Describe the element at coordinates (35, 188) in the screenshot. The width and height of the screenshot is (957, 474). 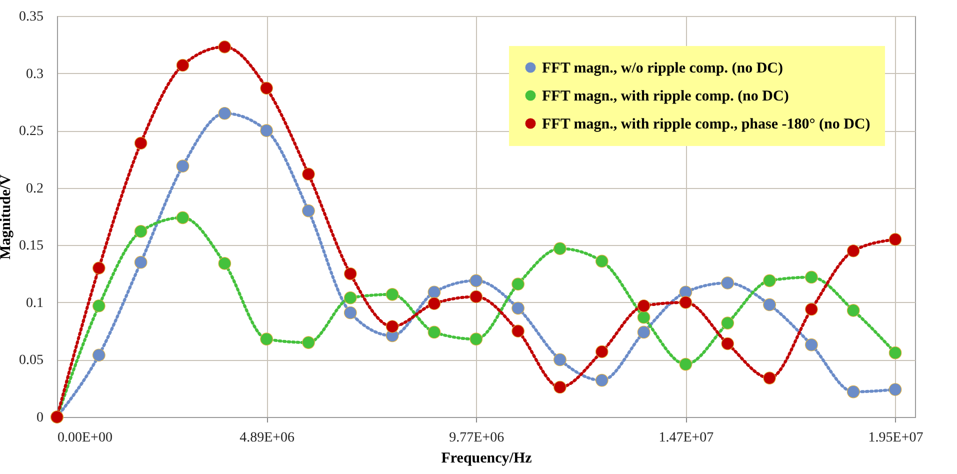
I see `y-tick-label: 0.2` at that location.